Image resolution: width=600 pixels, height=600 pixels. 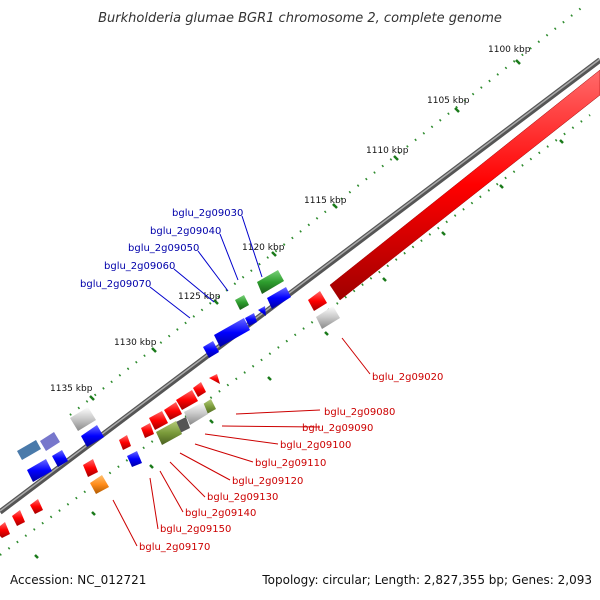 What do you see at coordinates (325, 201) in the screenshot?
I see `tick-label: 1115 kbp` at bounding box center [325, 201].